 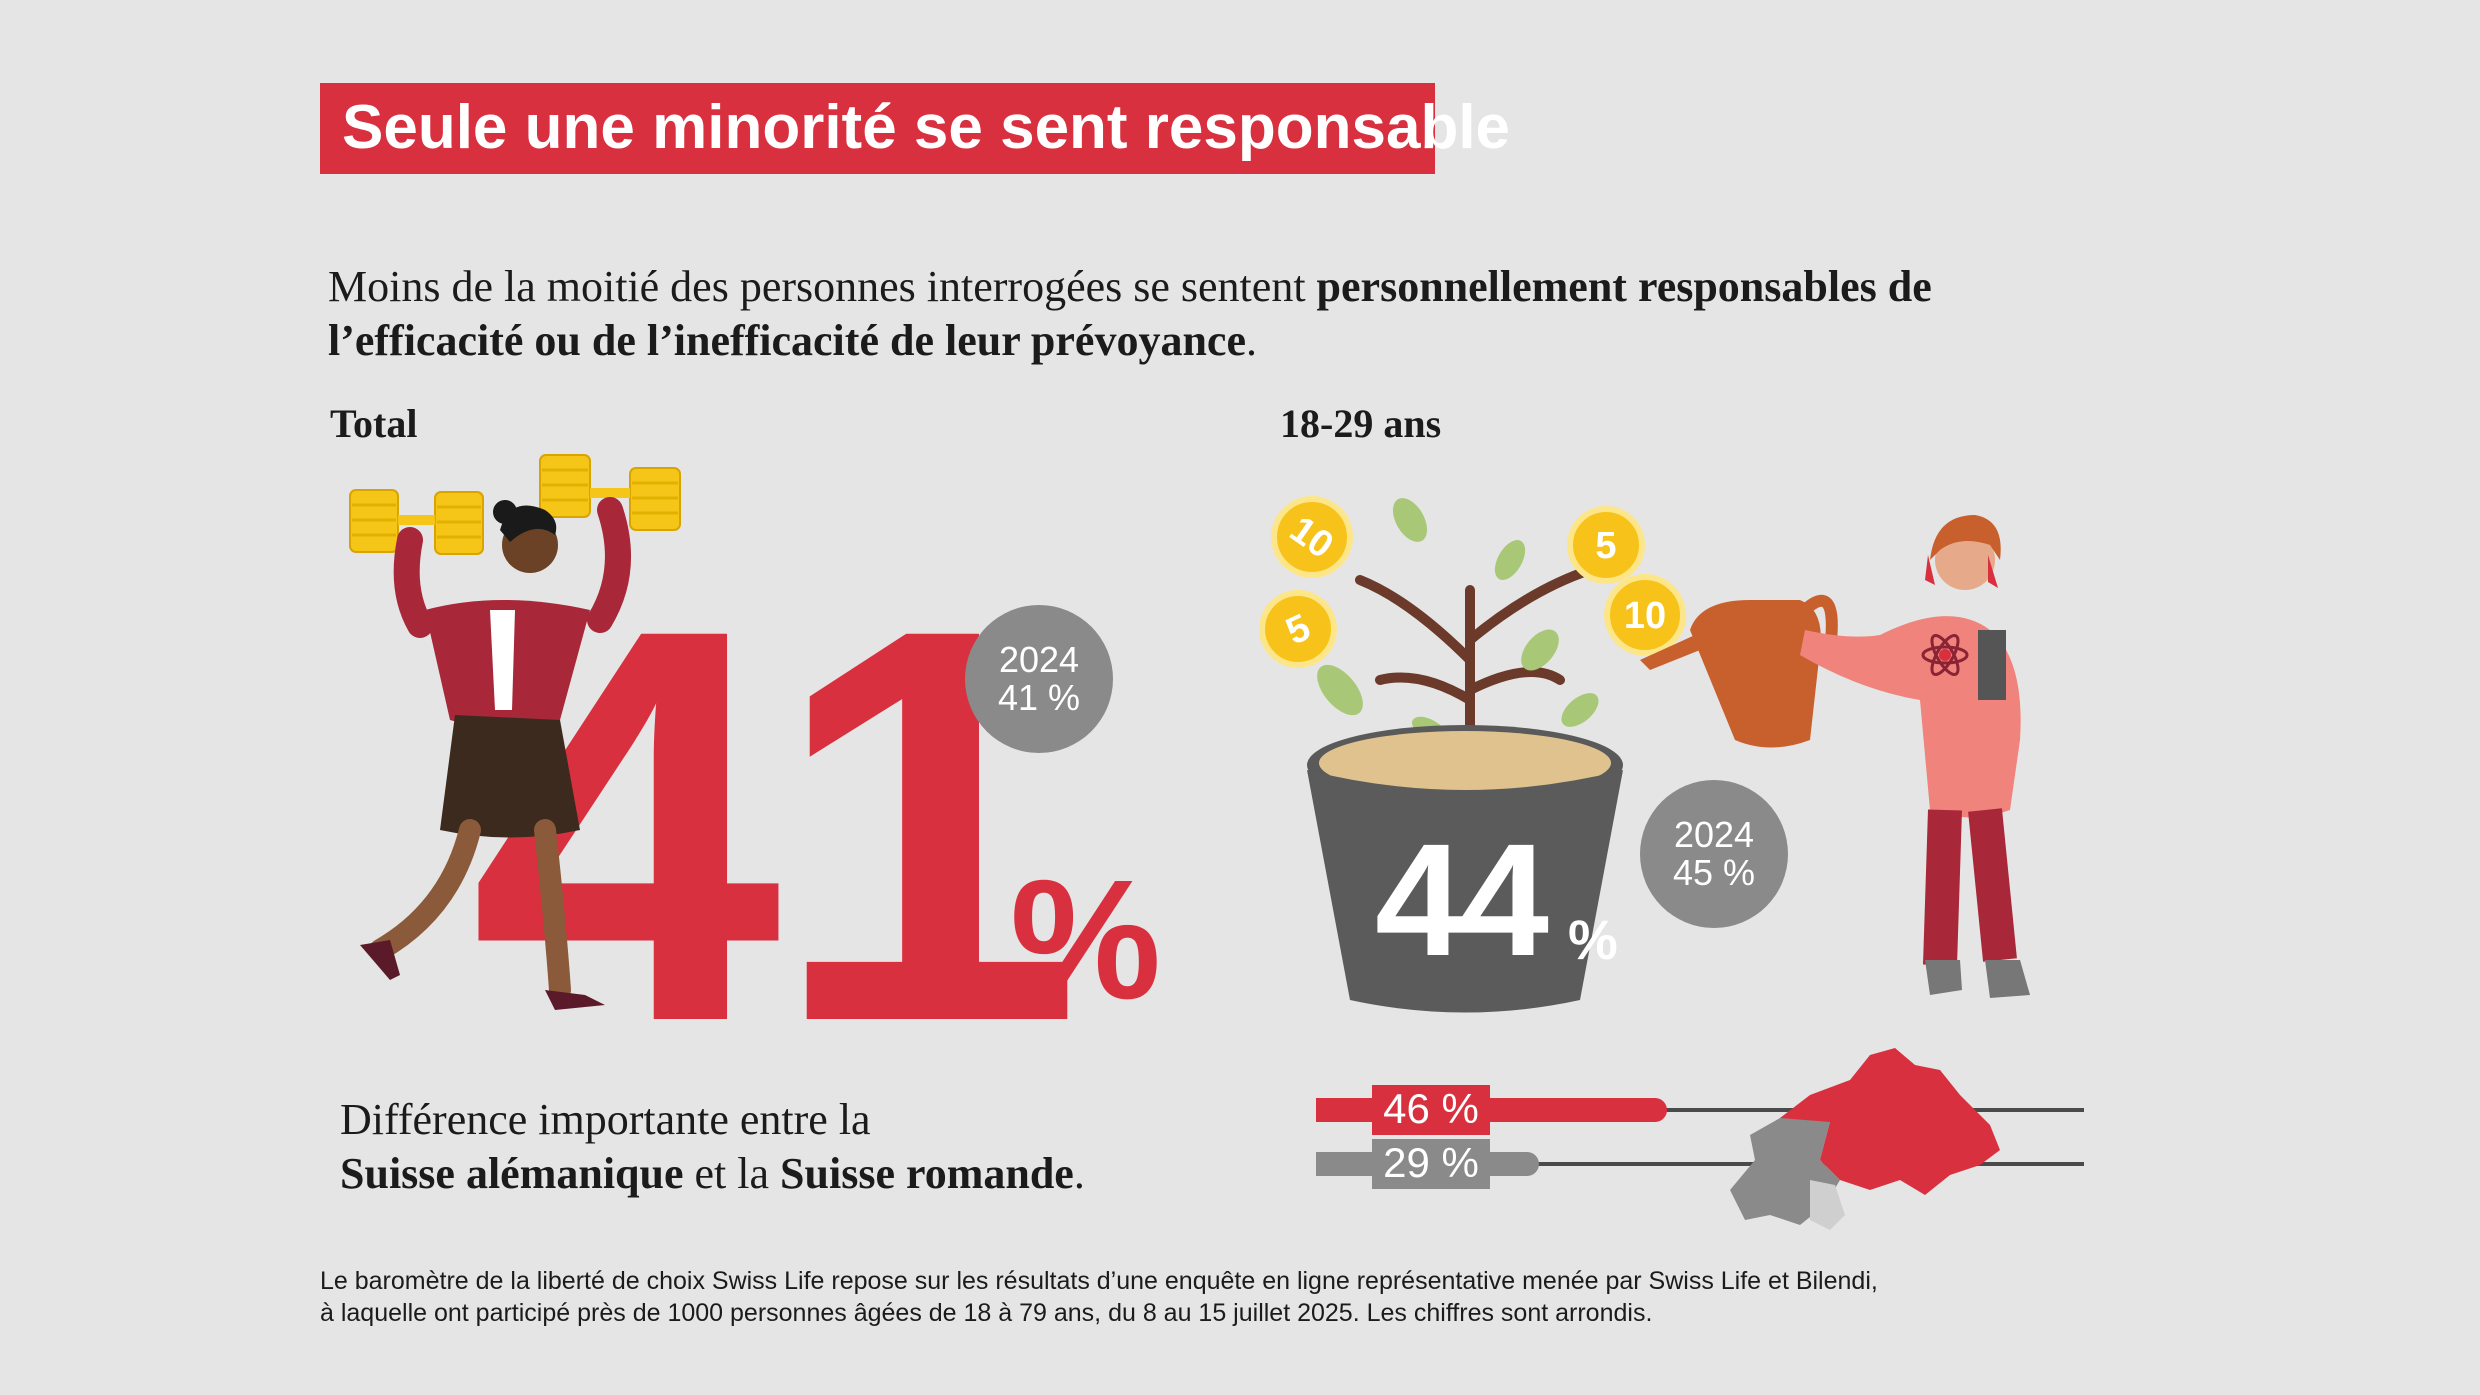 What do you see at coordinates (1039, 697) in the screenshot?
I see `total-2024-value: 41 %` at bounding box center [1039, 697].